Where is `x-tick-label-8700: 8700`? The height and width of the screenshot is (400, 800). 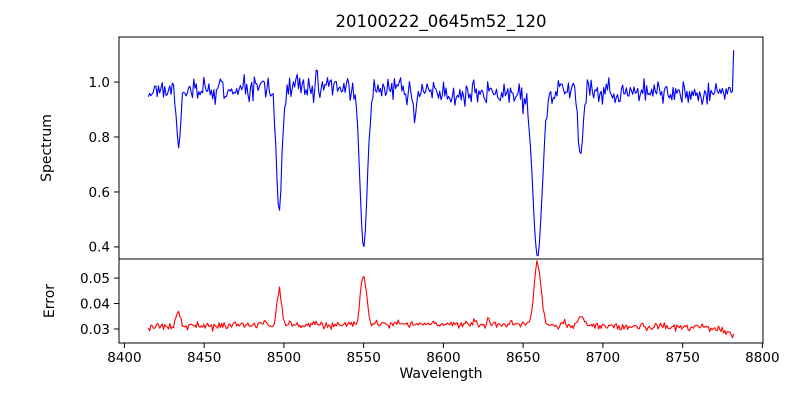 x-tick-label-8700: 8700 is located at coordinates (603, 358).